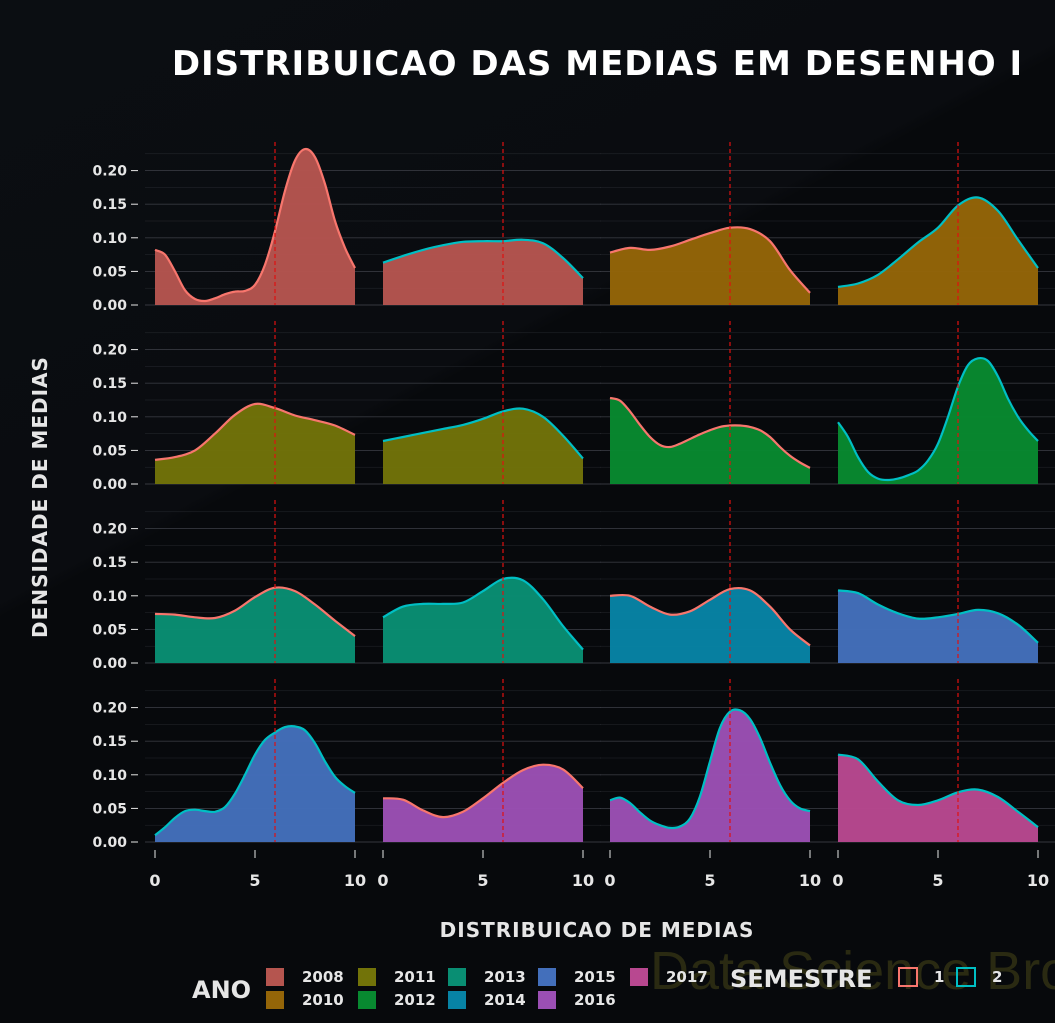 This screenshot has height=1023, width=1055. I want to click on legend-item-ano-2012: 2012, so click(397, 1000).